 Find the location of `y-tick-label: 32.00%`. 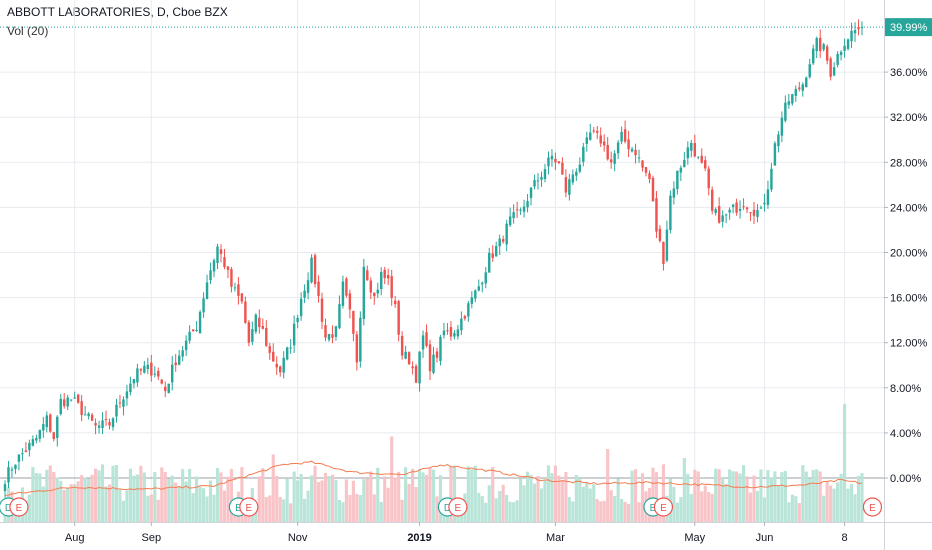

y-tick-label: 32.00% is located at coordinates (909, 118).